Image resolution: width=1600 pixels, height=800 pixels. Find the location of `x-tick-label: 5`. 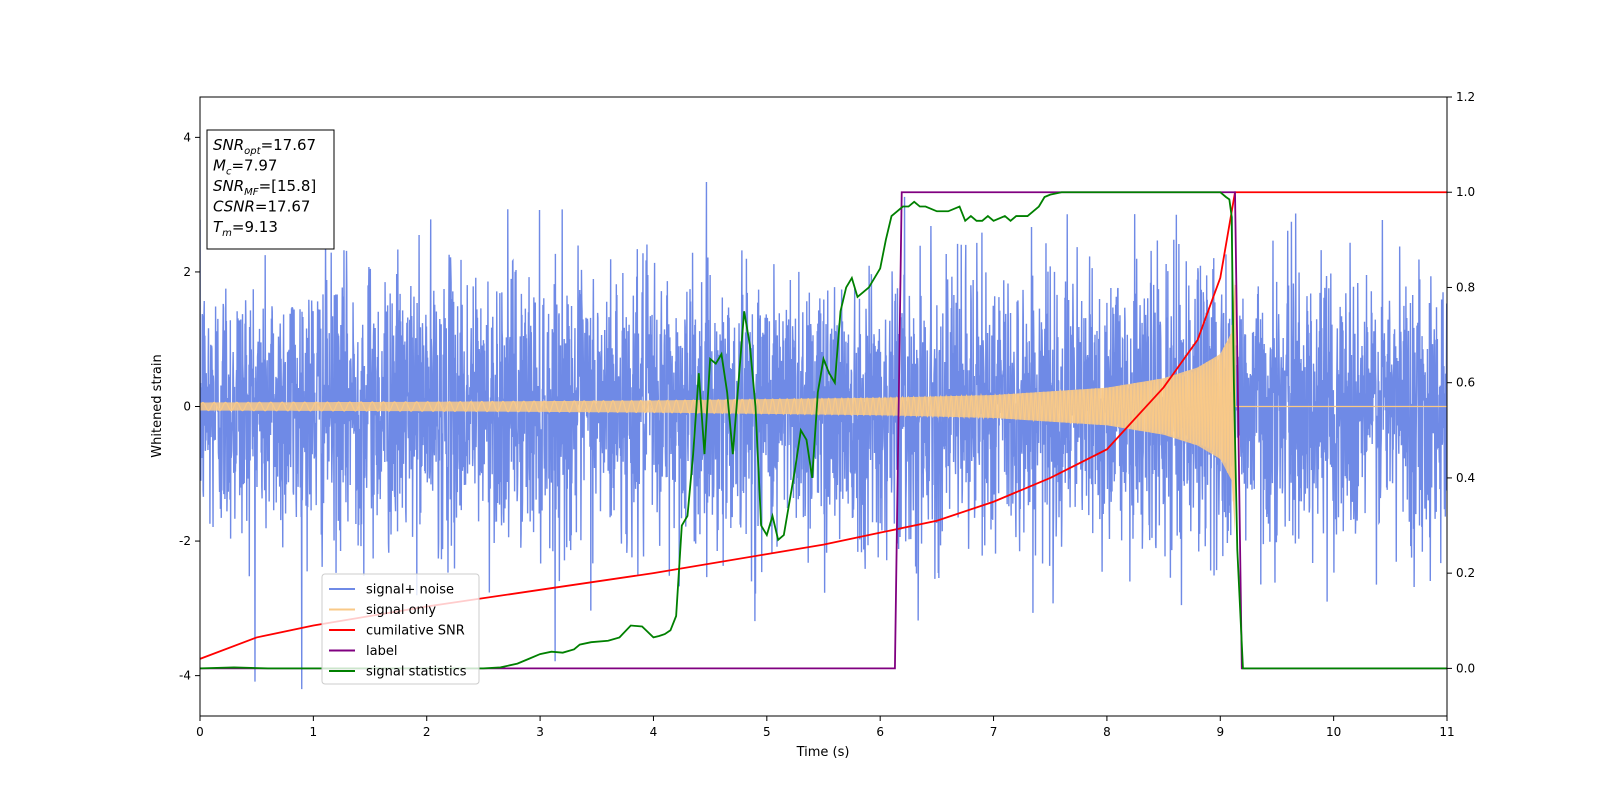

x-tick-label: 5 is located at coordinates (767, 732).